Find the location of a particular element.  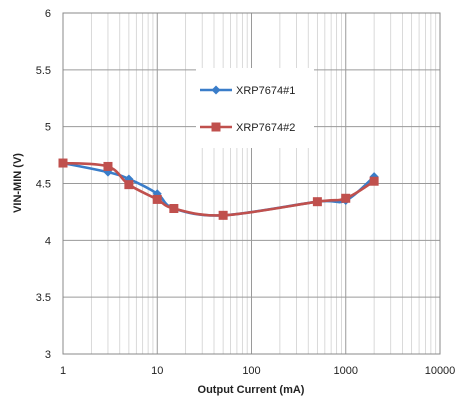

legend: XRP7674#1 XRP7674#2 is located at coordinates (255, 108).